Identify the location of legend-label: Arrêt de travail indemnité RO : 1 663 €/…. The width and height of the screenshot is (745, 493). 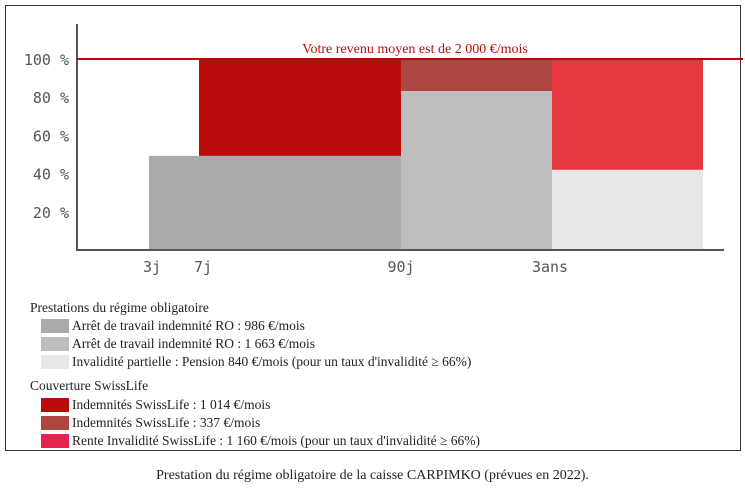
(193, 343).